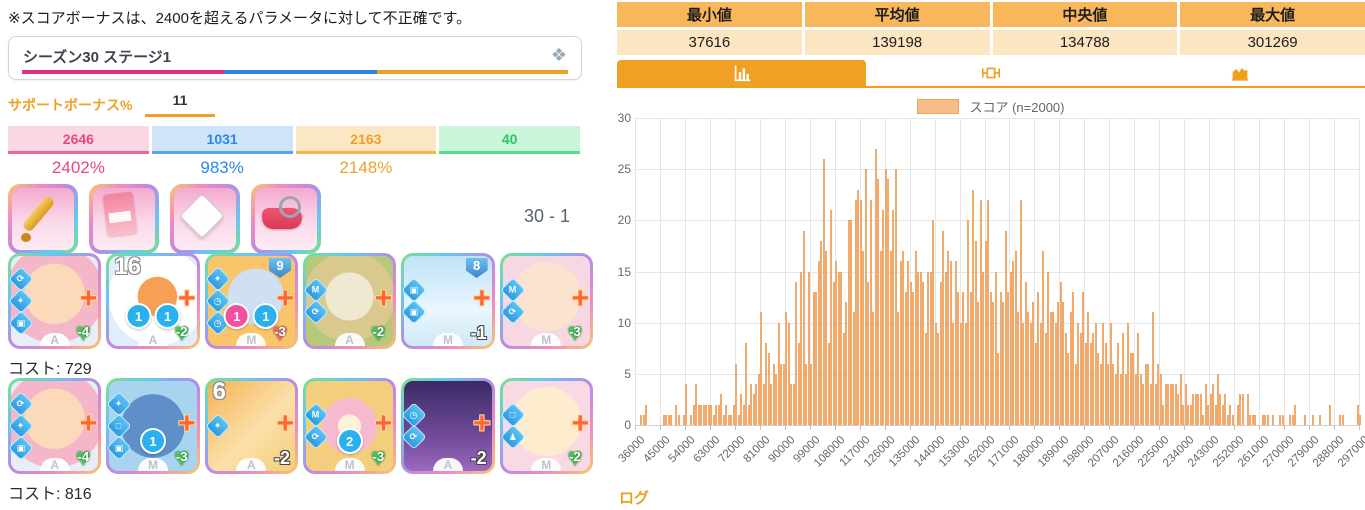  I want to click on support-card-duo: □ ♟ + ♥ -2 M, so click(546, 426).